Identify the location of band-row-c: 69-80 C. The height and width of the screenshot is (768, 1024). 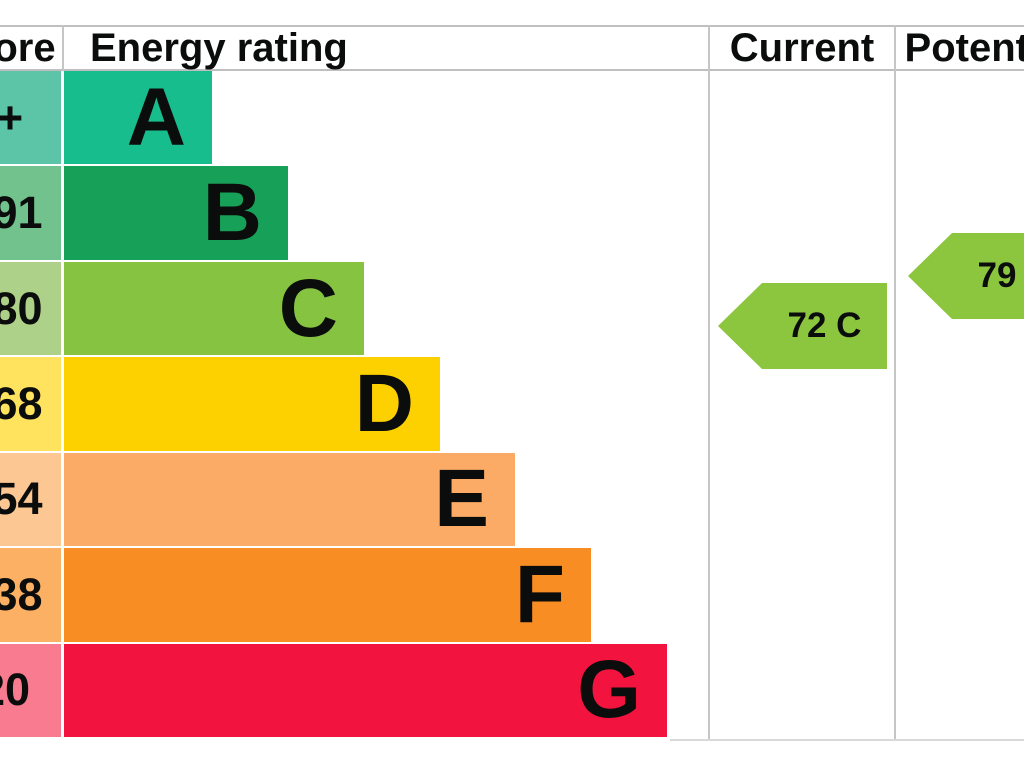
(334, 309).